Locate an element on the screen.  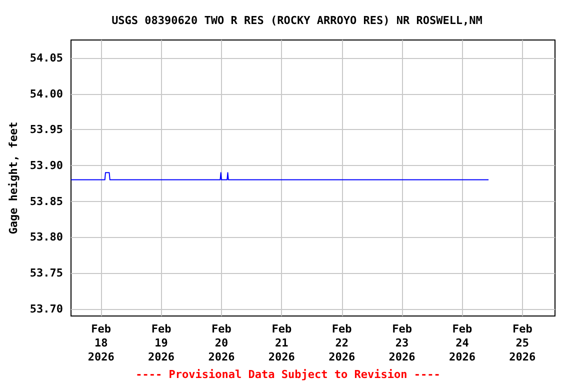
y-tick-label: 53.80 is located at coordinates (47, 237).